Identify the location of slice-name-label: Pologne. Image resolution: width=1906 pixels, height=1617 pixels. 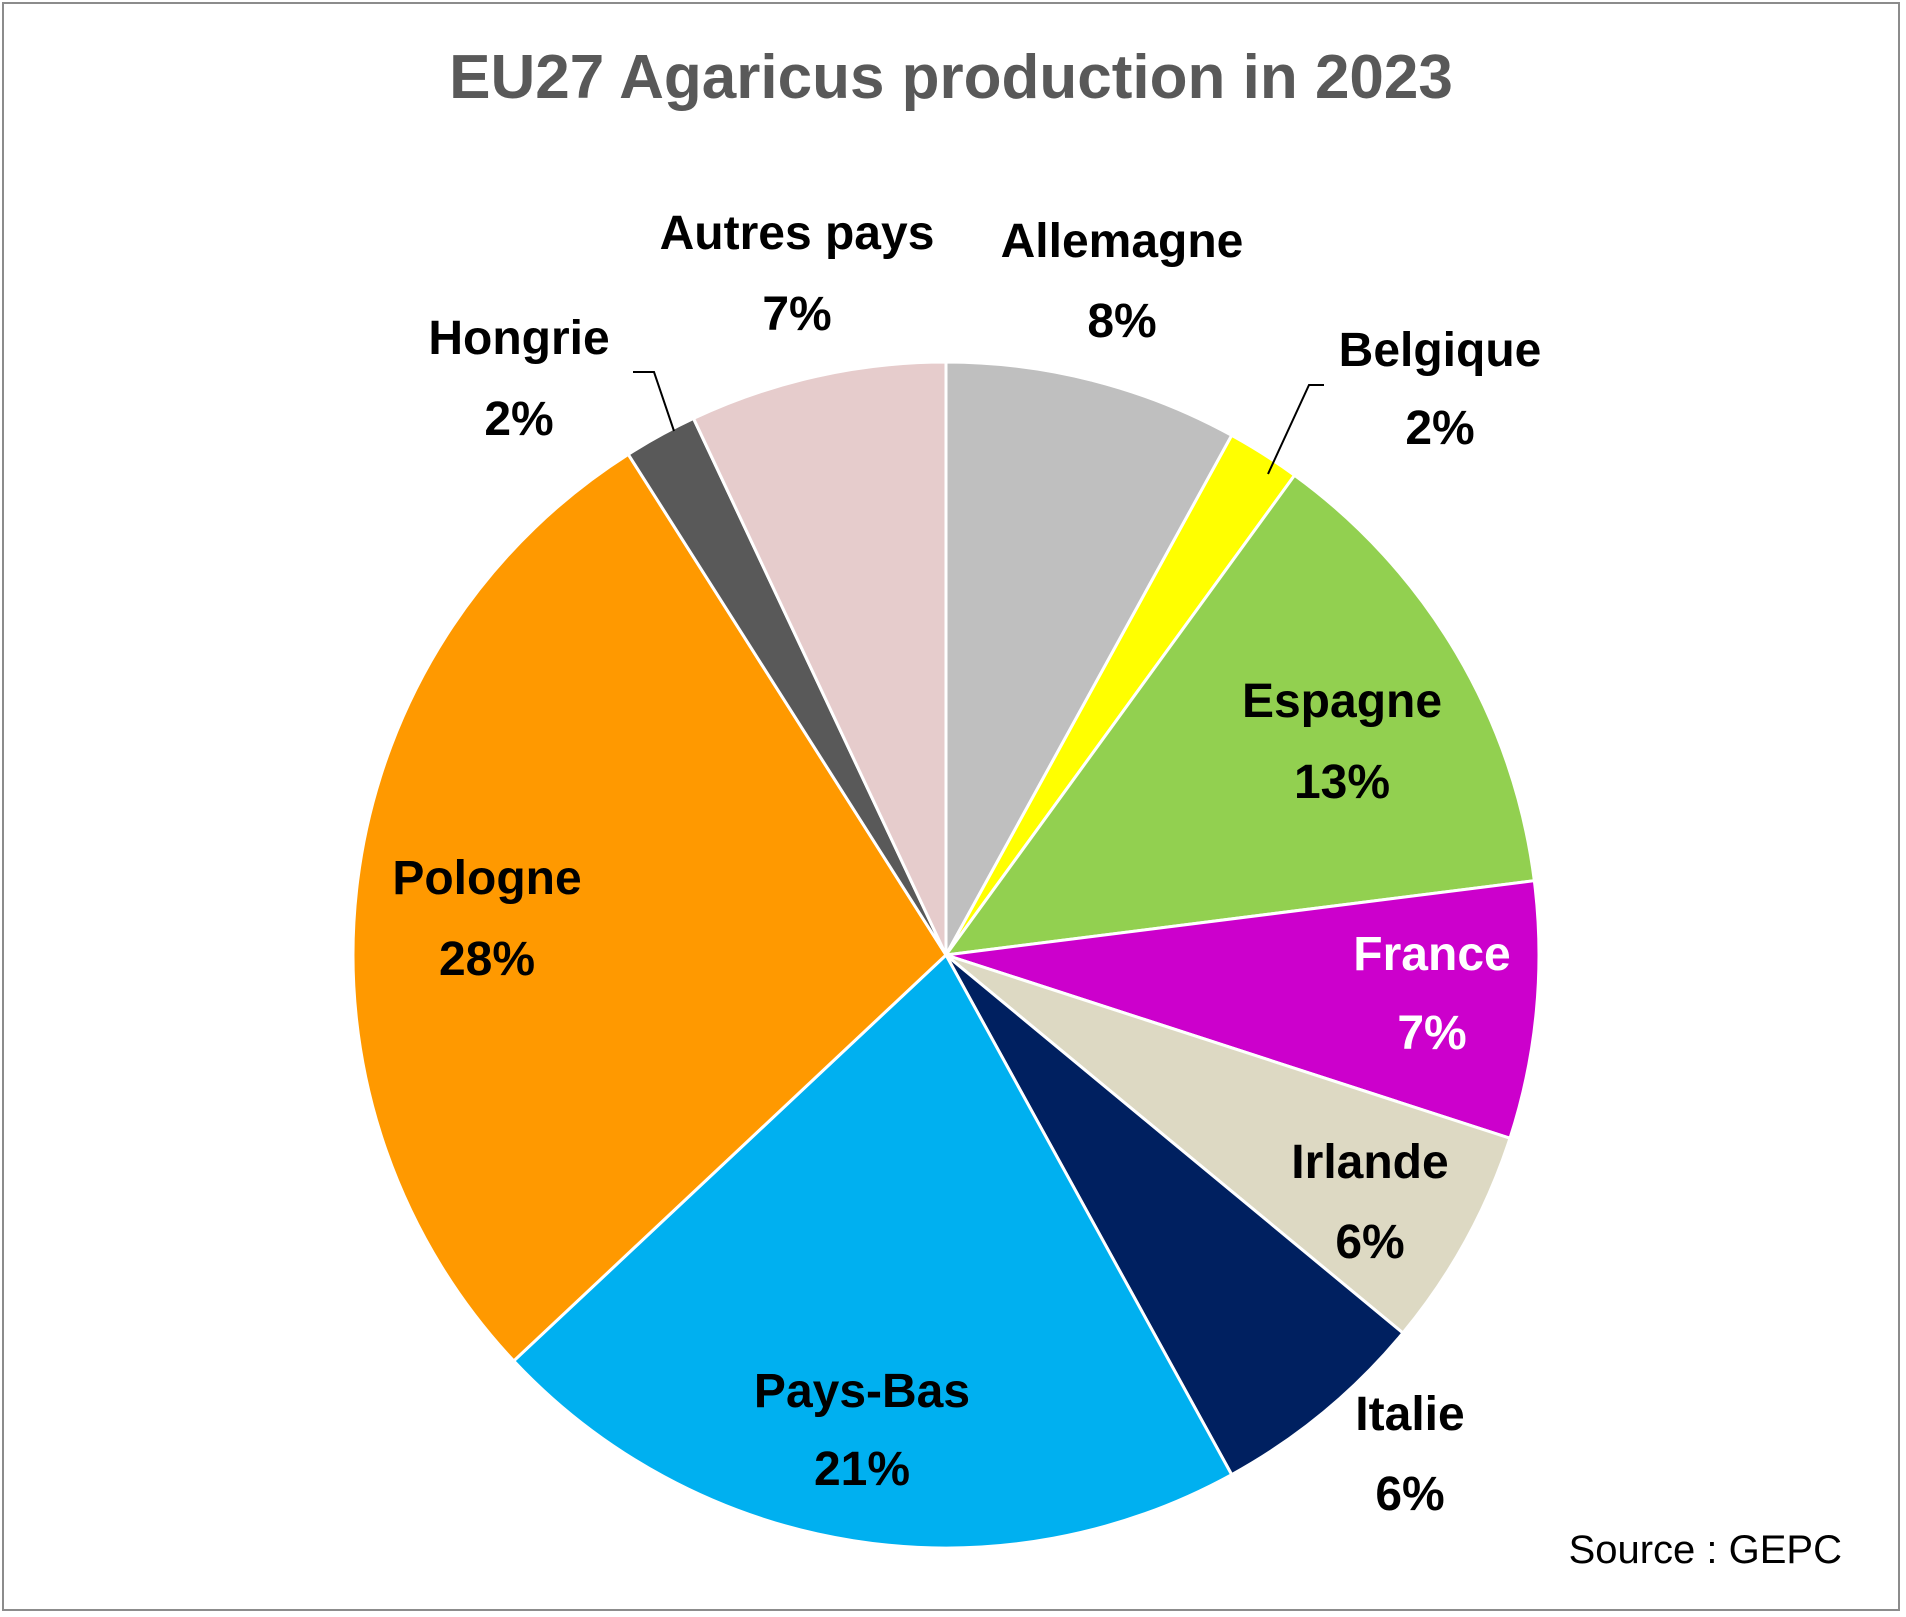
(486, 878).